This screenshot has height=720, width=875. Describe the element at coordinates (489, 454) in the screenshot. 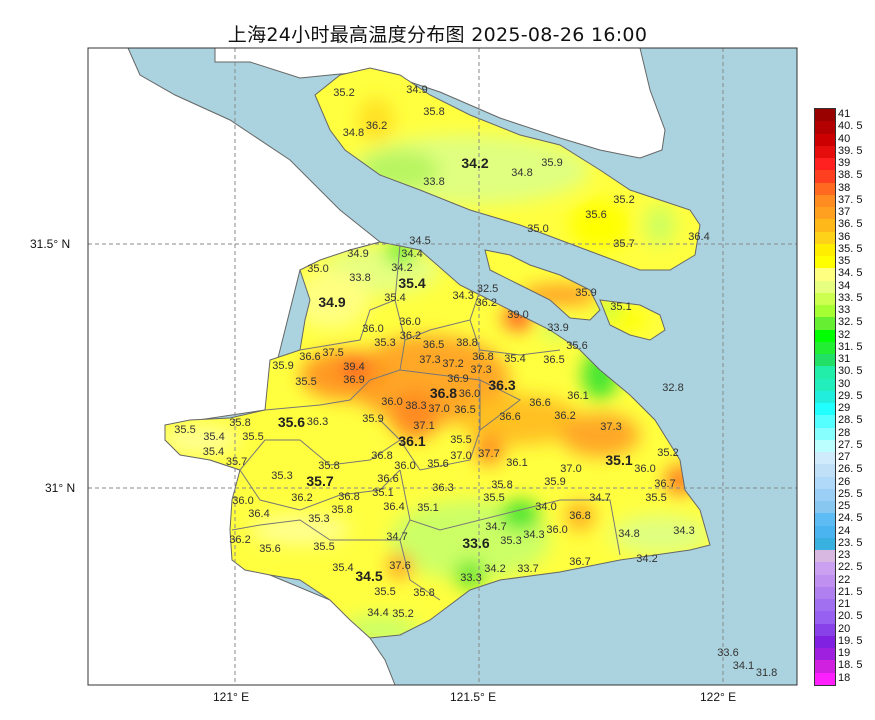

I see `station-value: 37.7` at that location.